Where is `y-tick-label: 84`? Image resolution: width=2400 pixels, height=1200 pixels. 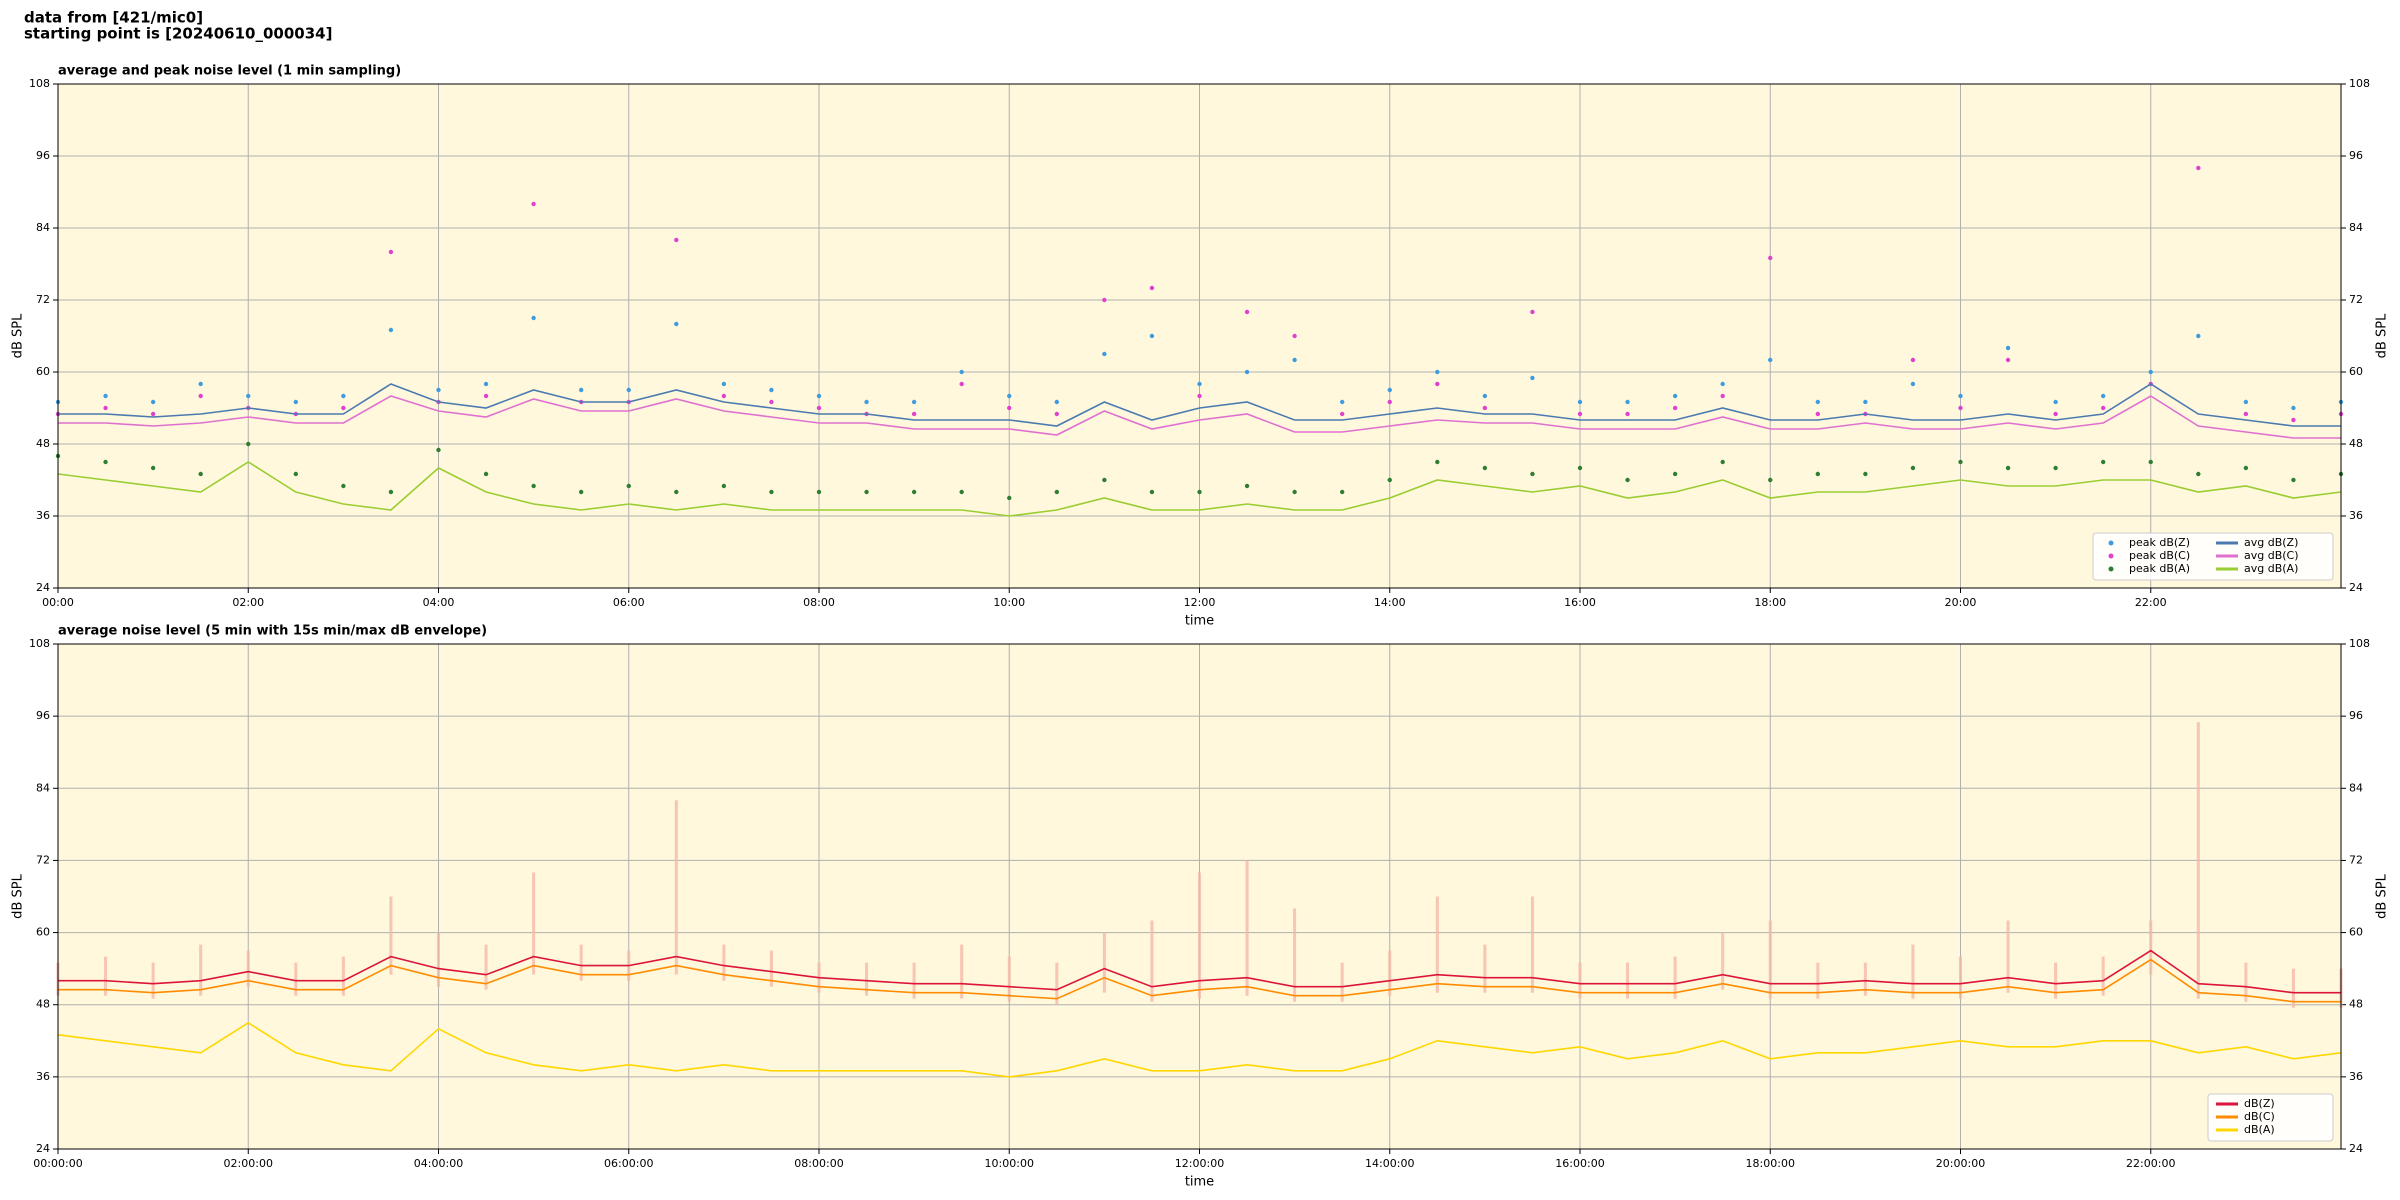
y-tick-label: 84 is located at coordinates (43, 787).